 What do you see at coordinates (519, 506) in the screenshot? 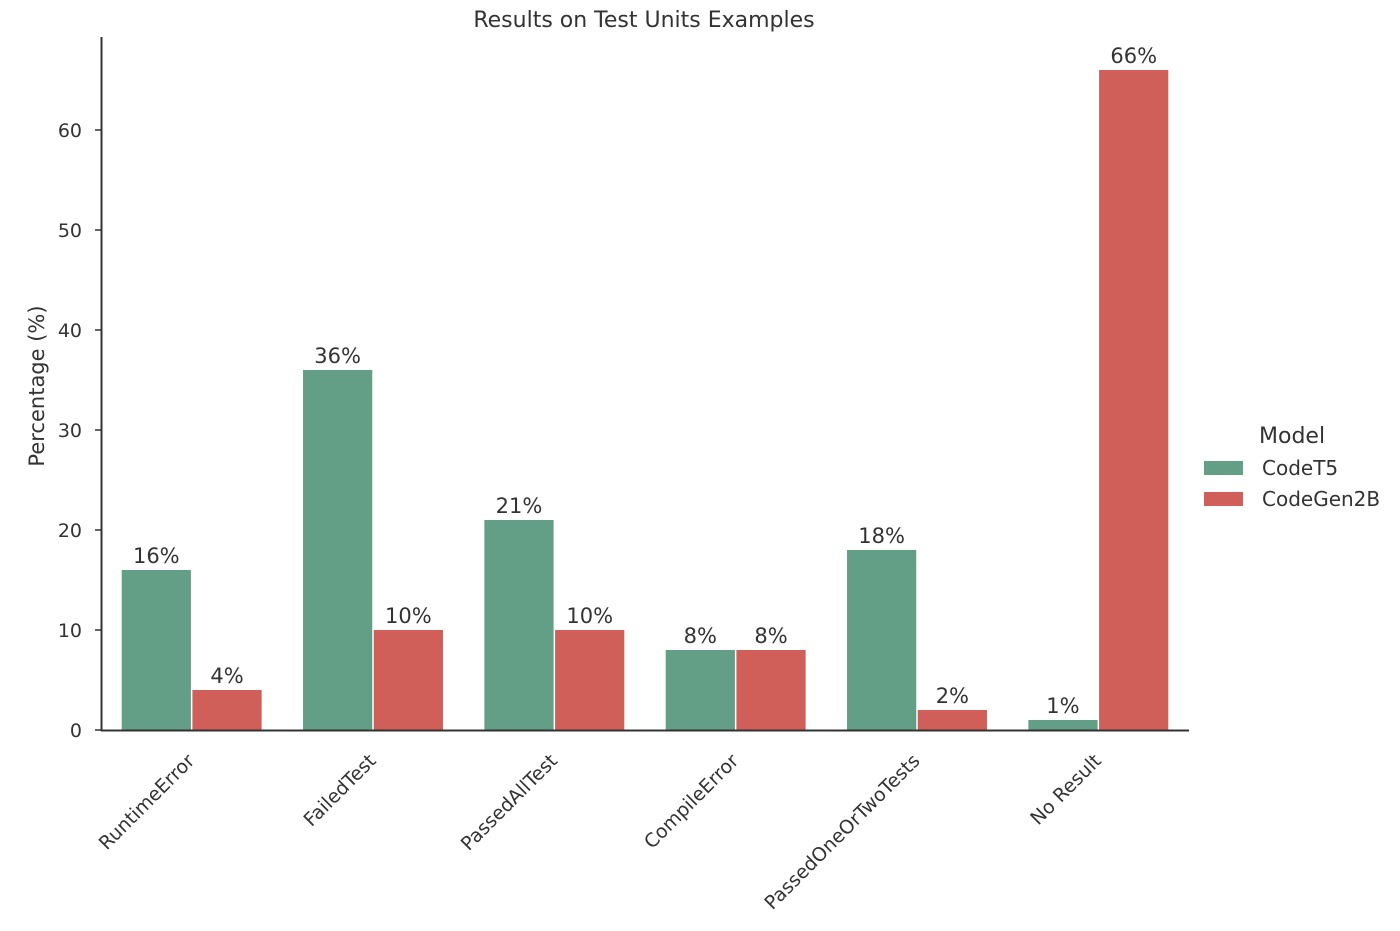
I see `bar-value-label: 21%` at bounding box center [519, 506].